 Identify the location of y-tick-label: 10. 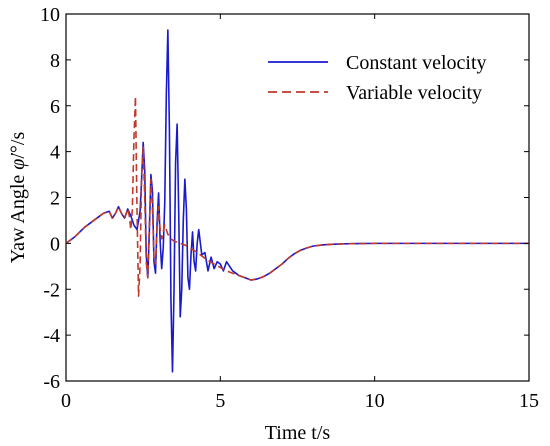
(50, 15).